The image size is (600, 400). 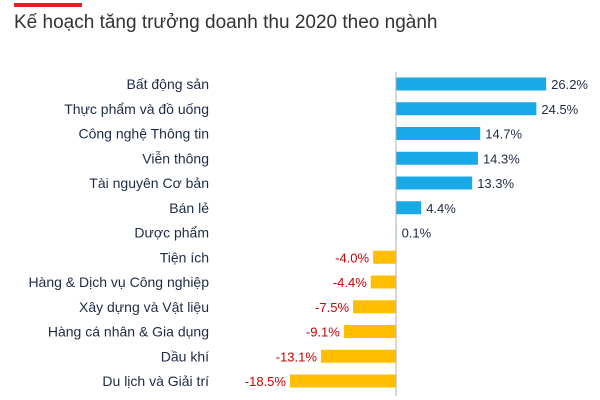 I want to click on value-label-6: 0.1%, so click(x=417, y=233).